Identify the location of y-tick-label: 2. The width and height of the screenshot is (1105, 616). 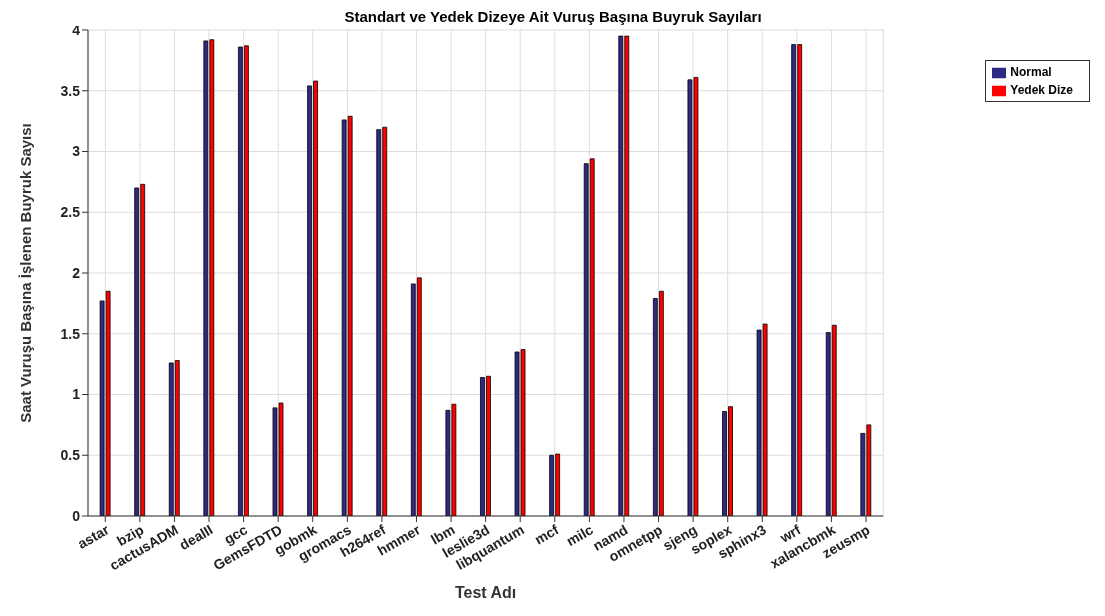
(76, 272).